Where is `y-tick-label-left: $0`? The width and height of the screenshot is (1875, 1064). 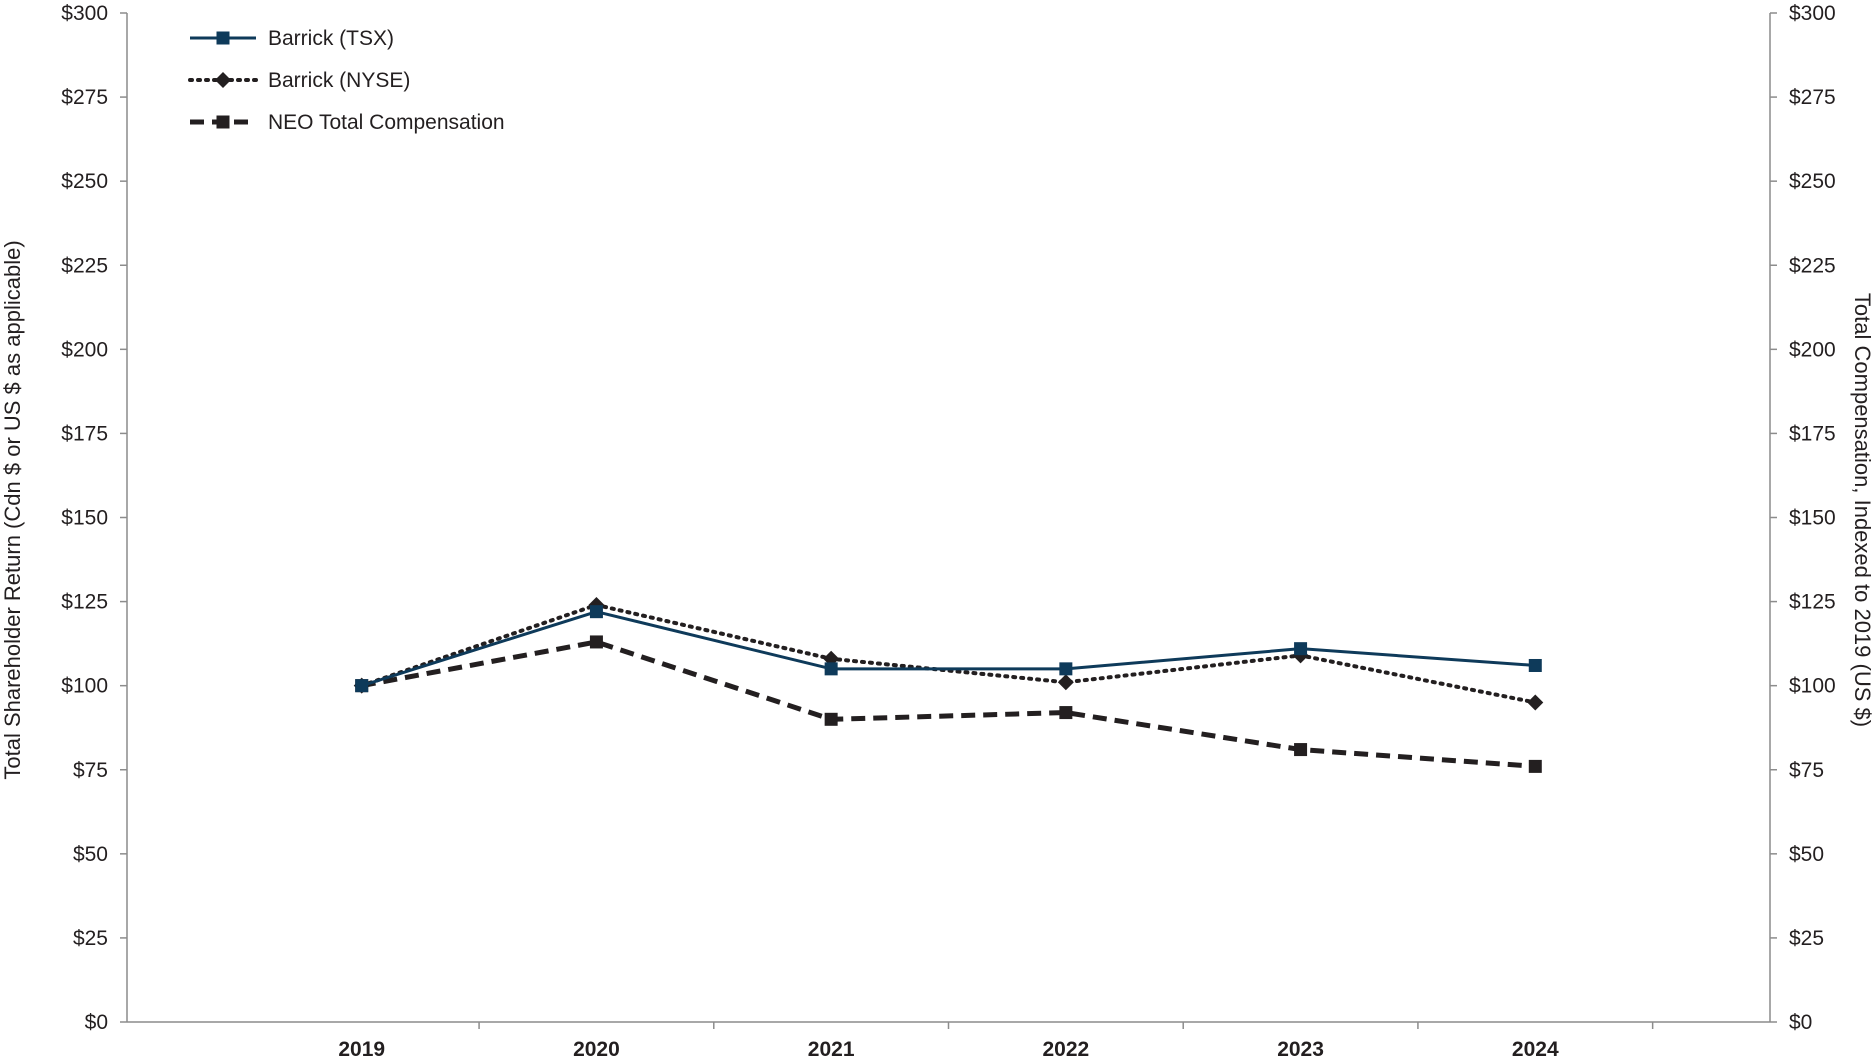 y-tick-label-left: $0 is located at coordinates (96, 1022).